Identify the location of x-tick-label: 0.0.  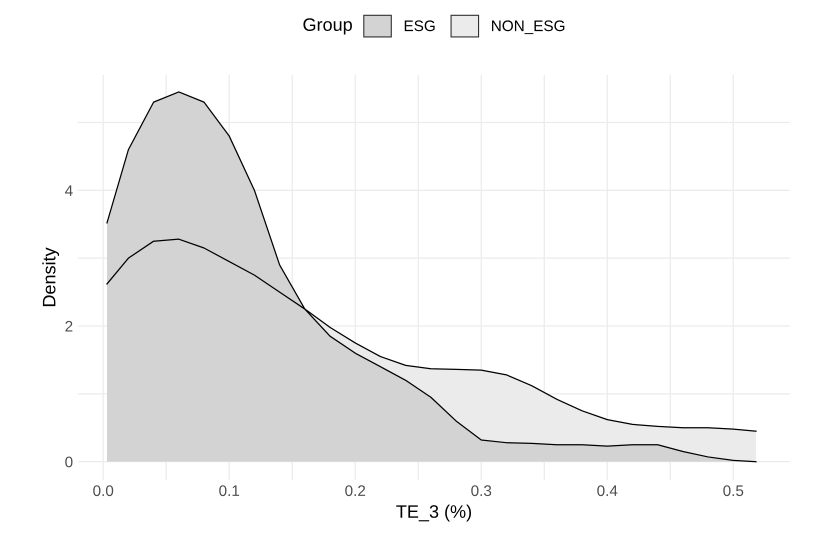
(103, 490).